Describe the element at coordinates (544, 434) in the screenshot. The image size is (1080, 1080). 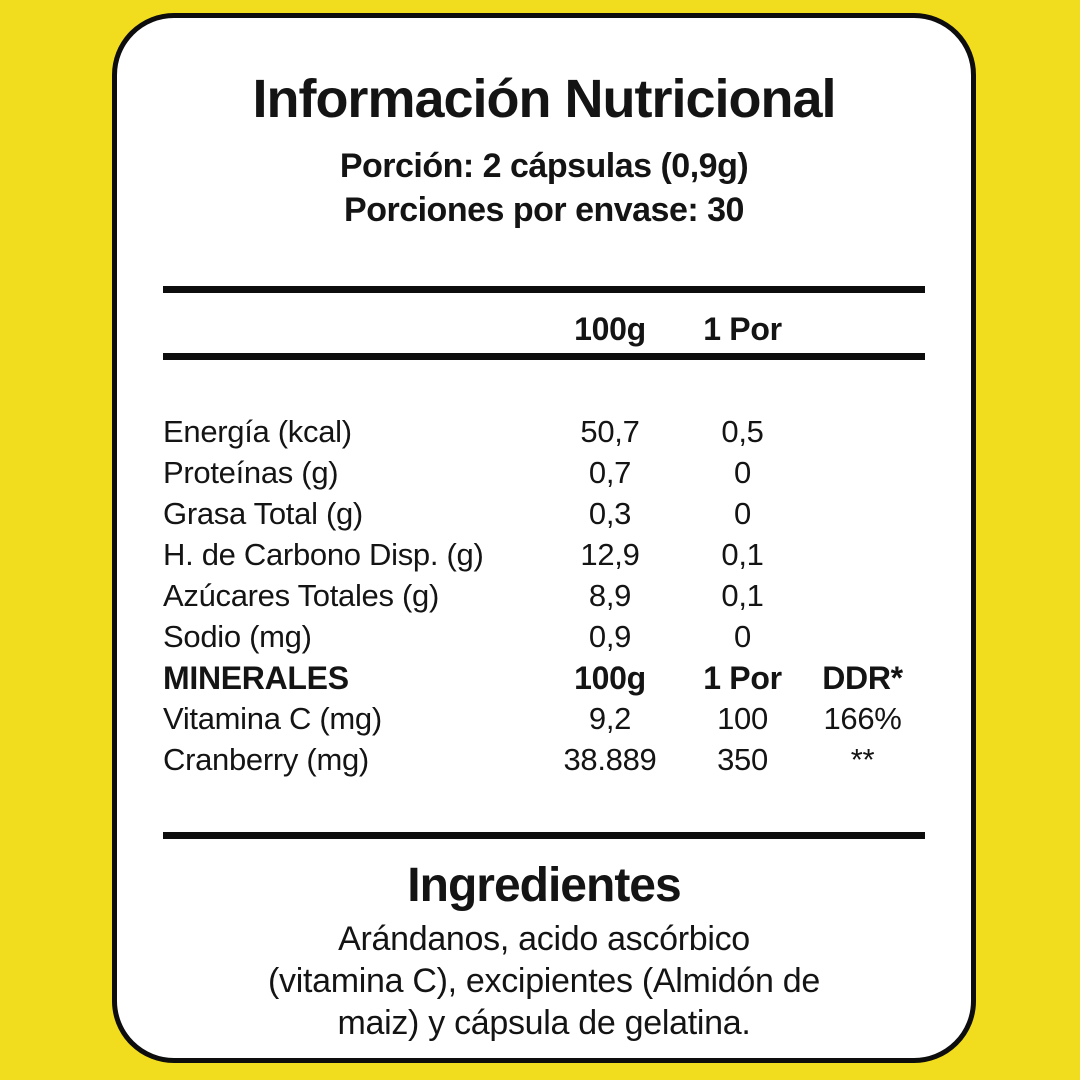
I see `table-row: Energía (kcal) 50,7 0,5` at that location.